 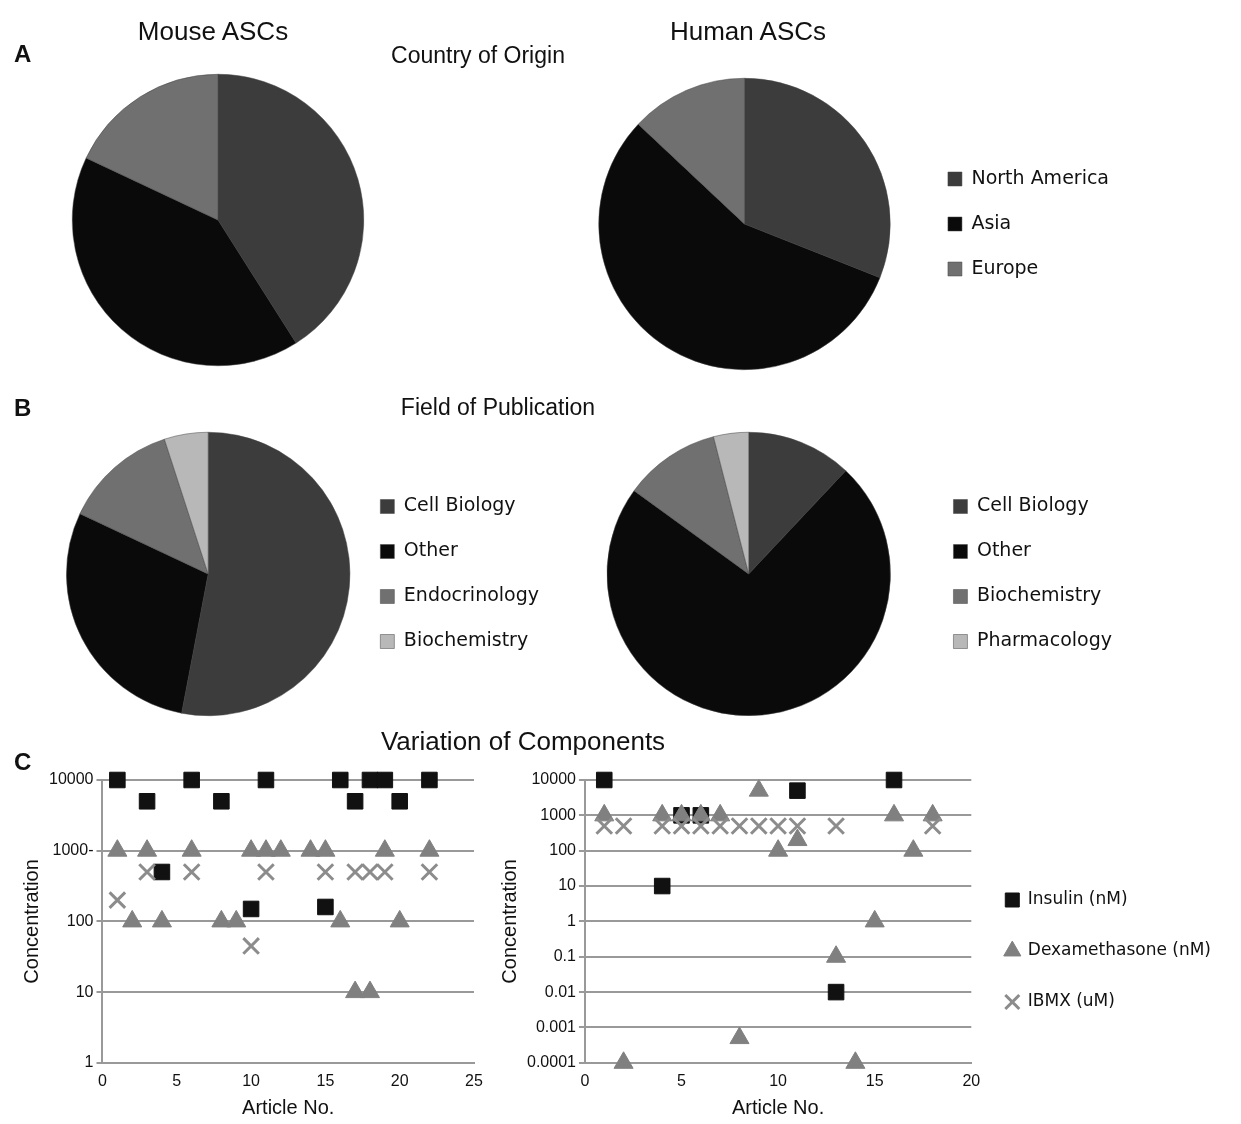 What do you see at coordinates (23, 54) in the screenshot?
I see `text: A` at bounding box center [23, 54].